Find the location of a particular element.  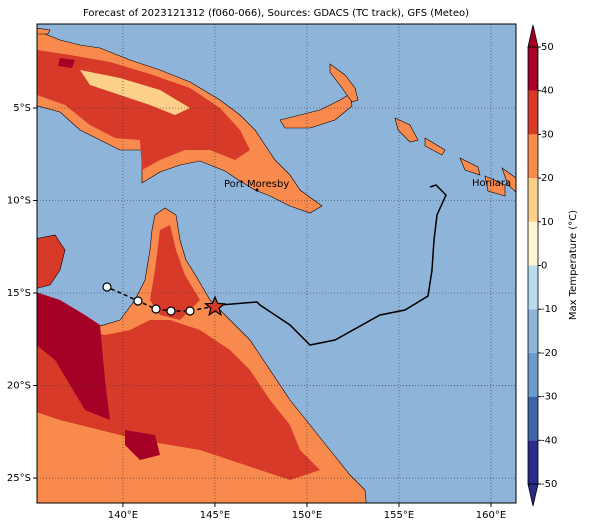

colorbar-tick-label: 50 is located at coordinates (547, 47).